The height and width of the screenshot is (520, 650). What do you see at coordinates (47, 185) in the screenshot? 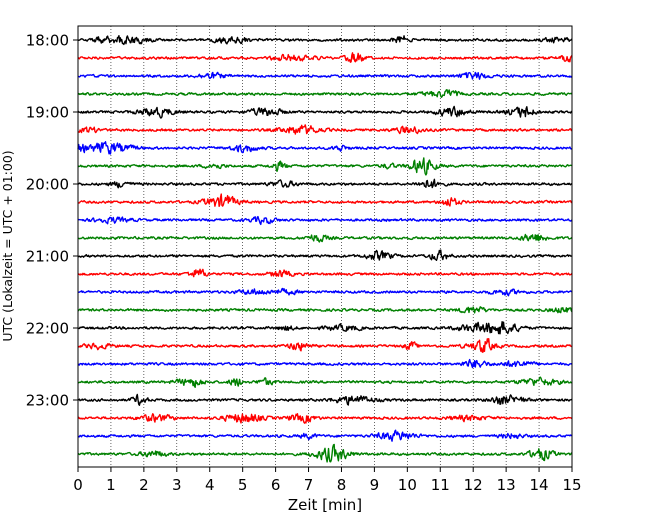
I see `y-tick-label-20:00: 20:00` at bounding box center [47, 185].